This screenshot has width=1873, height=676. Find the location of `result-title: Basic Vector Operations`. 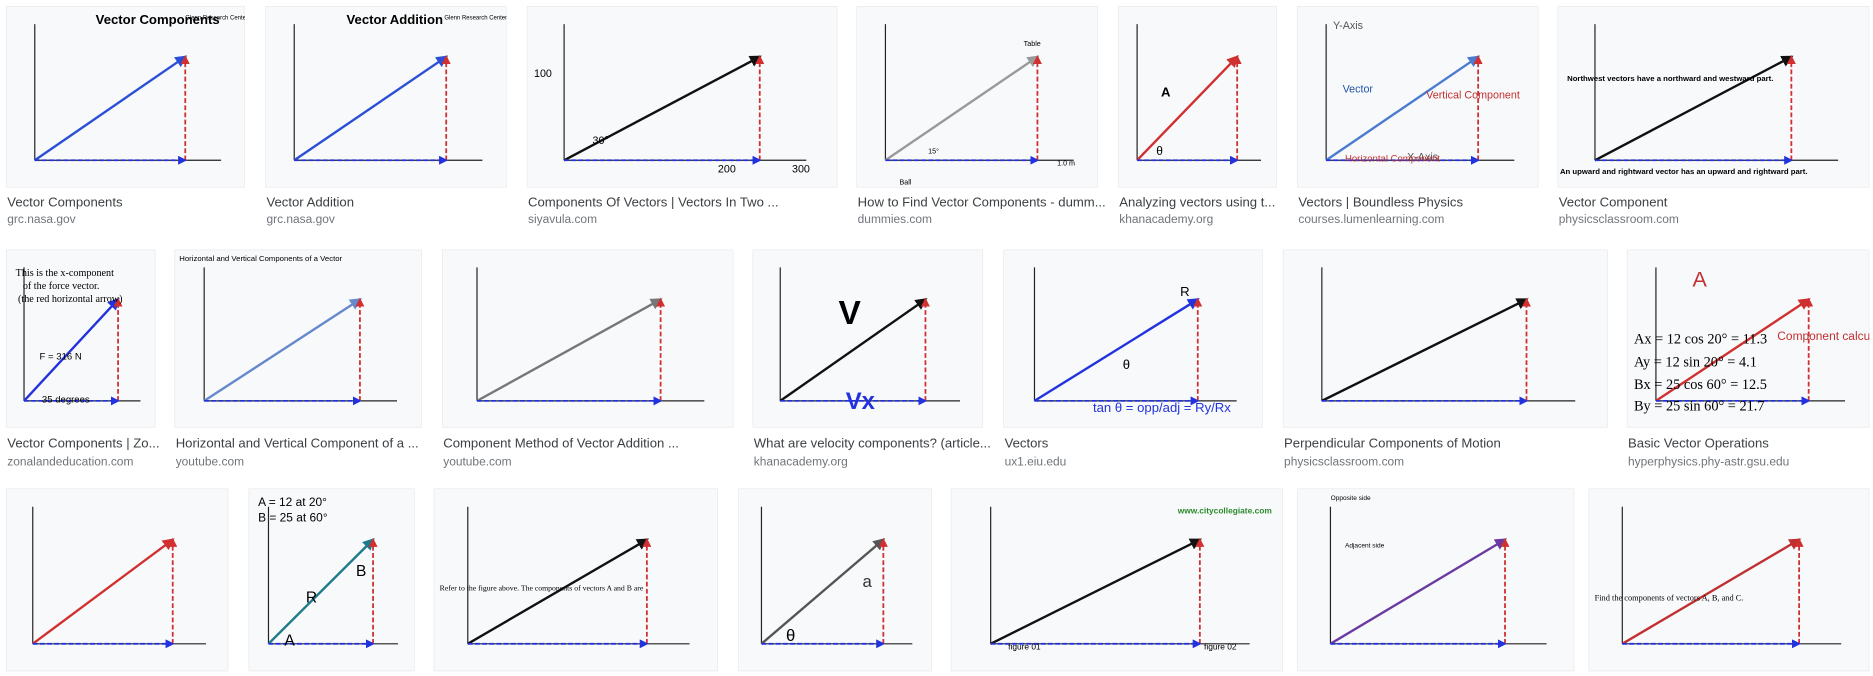

result-title: Basic Vector Operations is located at coordinates (1698, 443).